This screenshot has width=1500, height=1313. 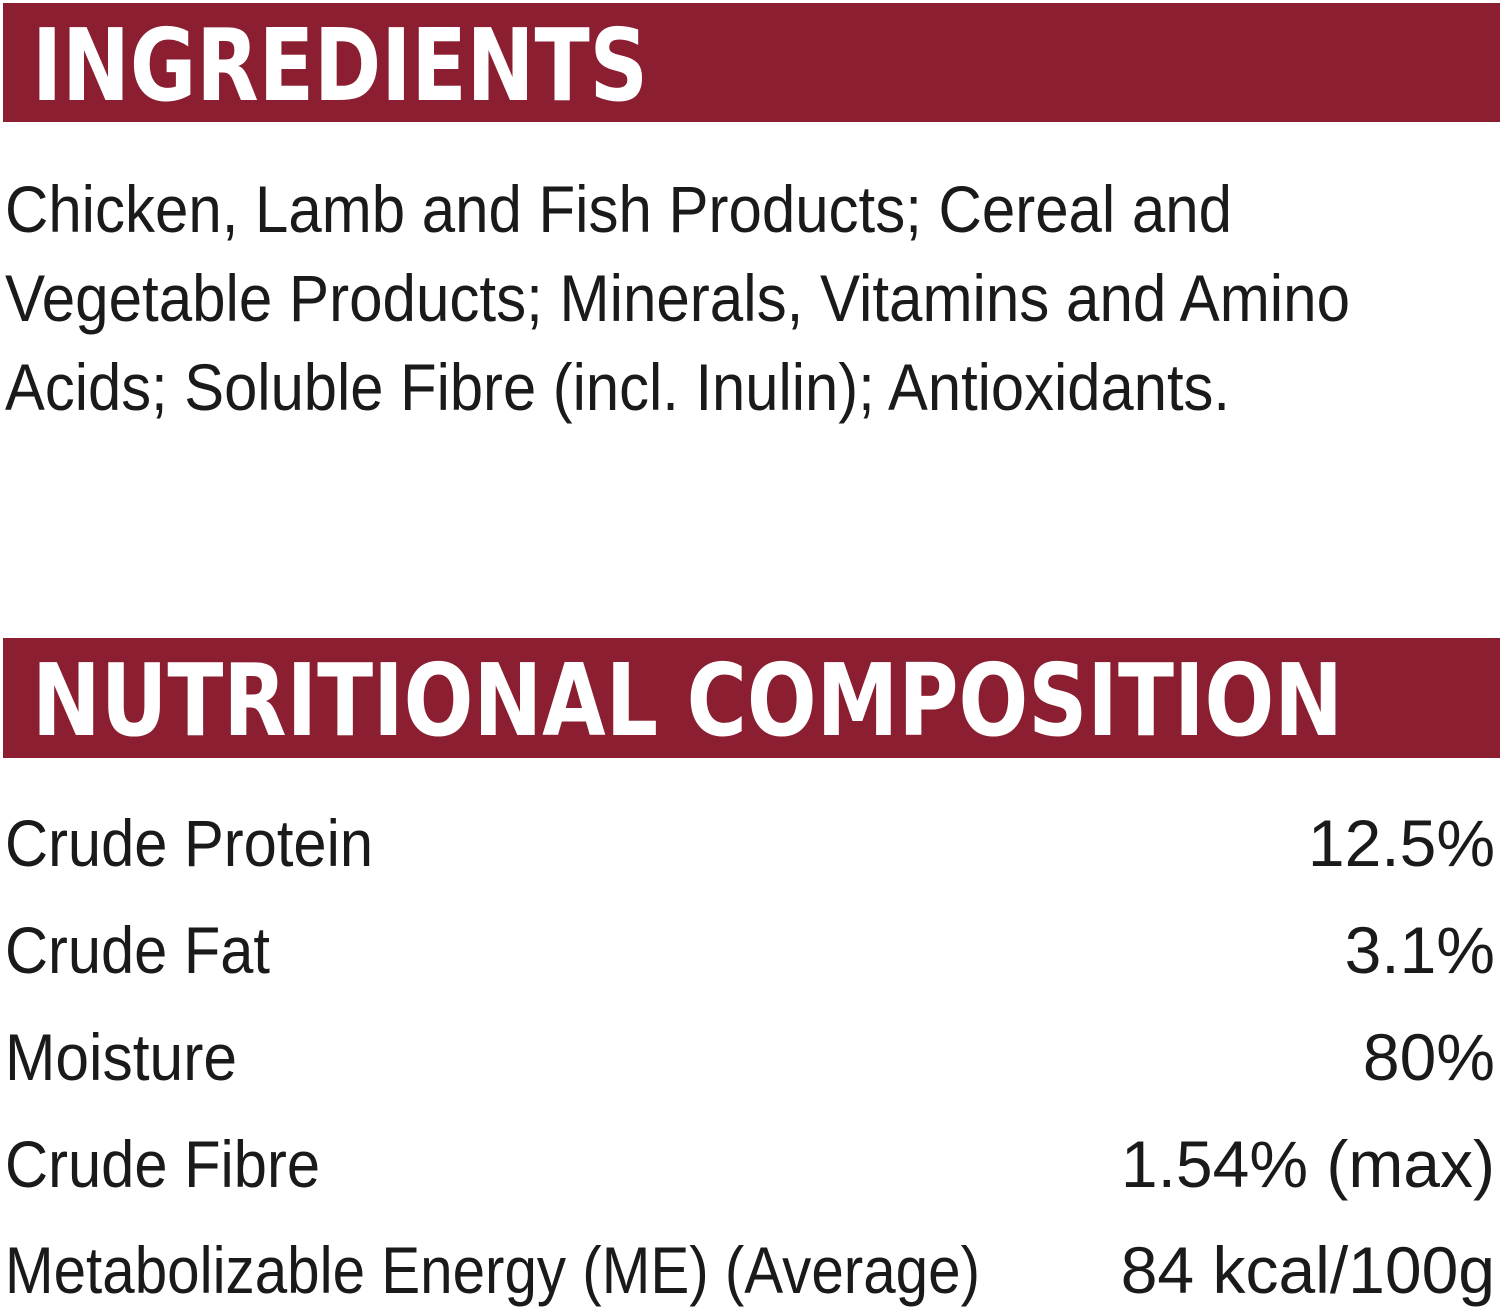 I want to click on nutrient-name: Crude Fat, so click(x=137, y=950).